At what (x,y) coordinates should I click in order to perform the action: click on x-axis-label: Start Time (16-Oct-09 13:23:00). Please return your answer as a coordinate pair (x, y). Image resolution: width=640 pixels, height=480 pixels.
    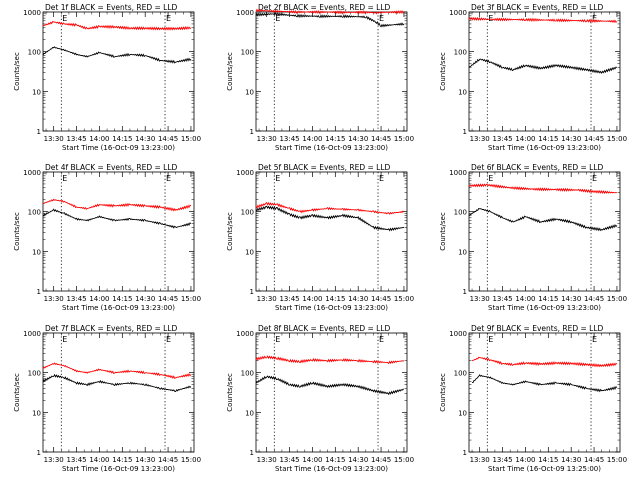
    Looking at the image, I should click on (118, 469).